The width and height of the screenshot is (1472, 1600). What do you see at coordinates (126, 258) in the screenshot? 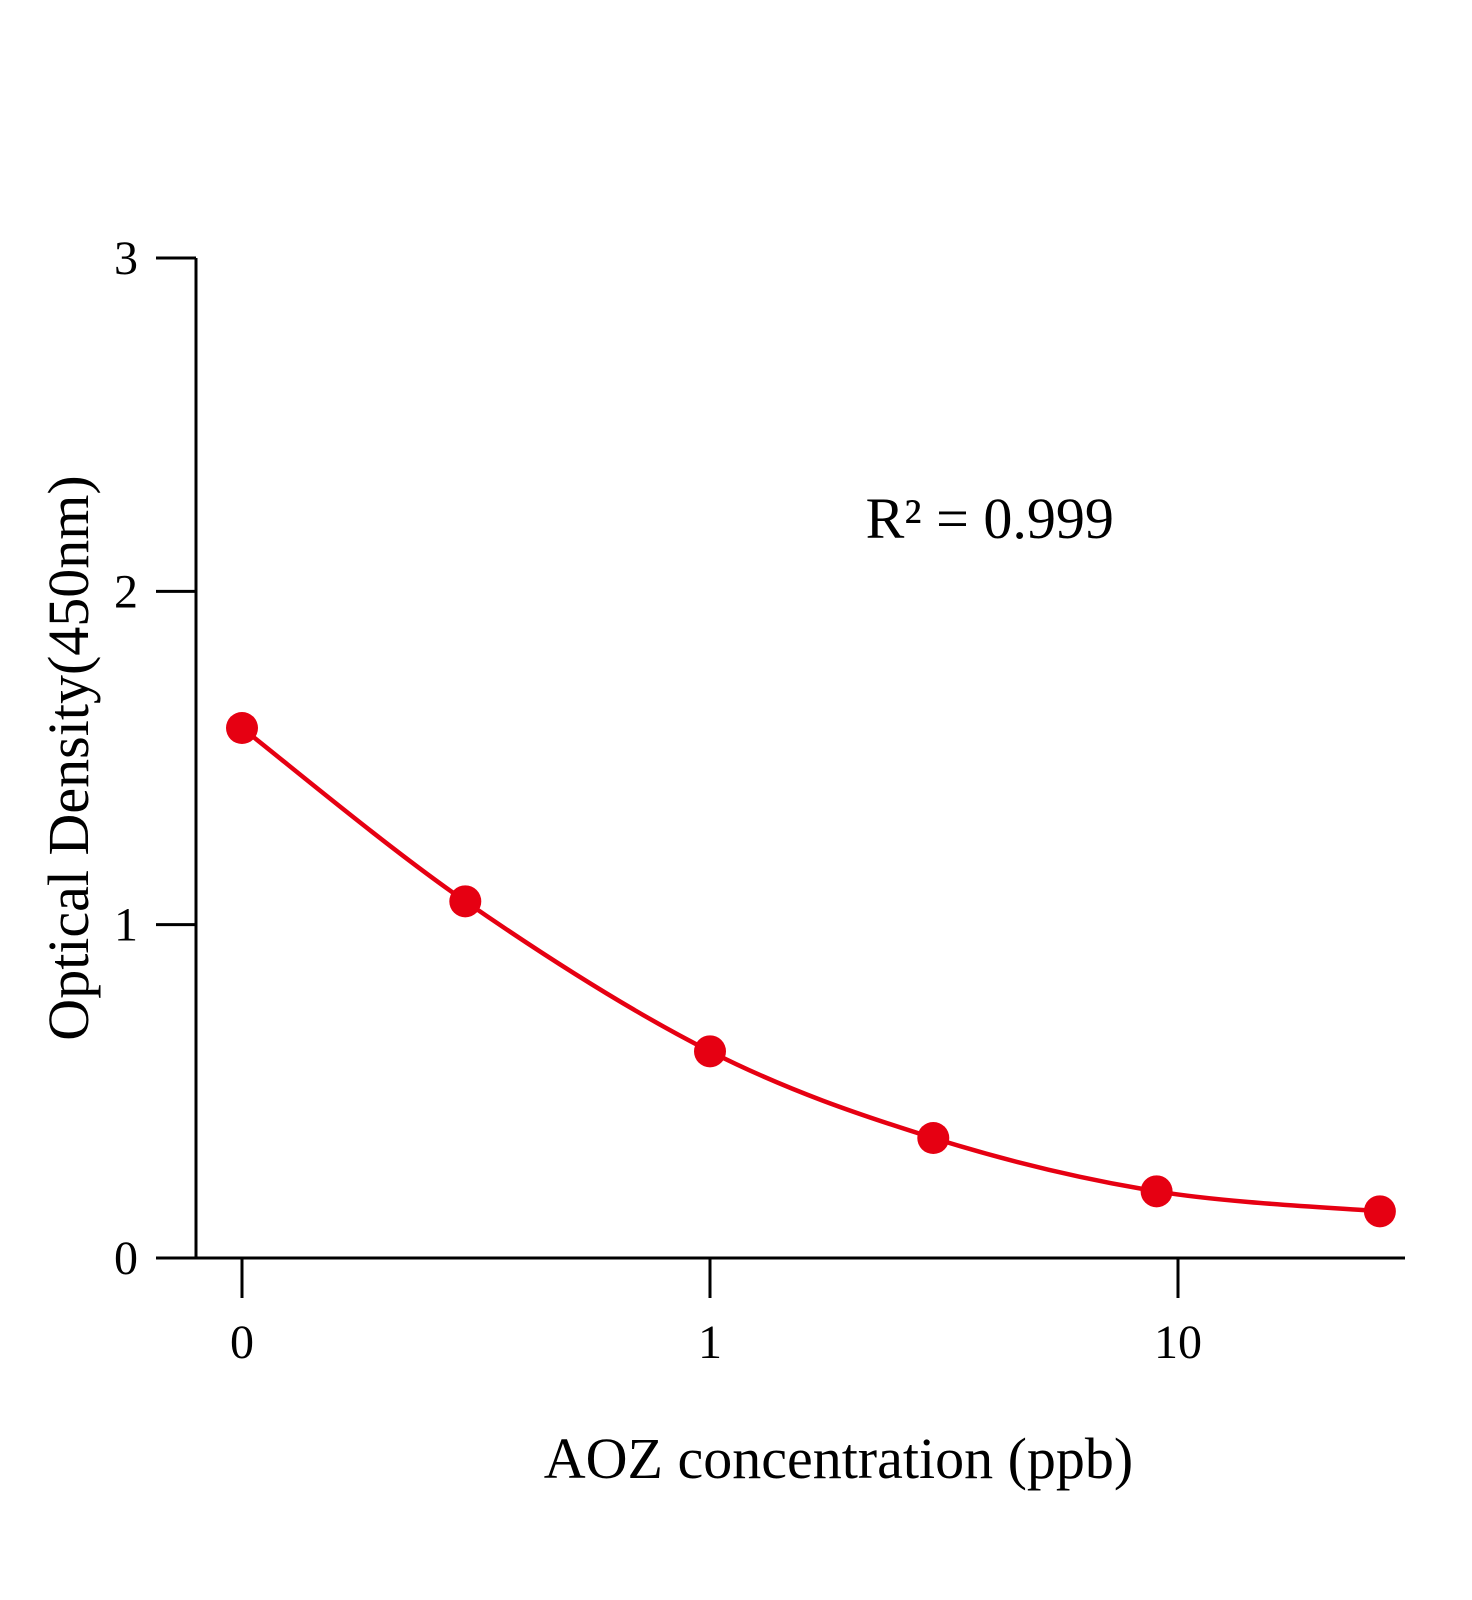
I see `y-tick-label-3: 3` at bounding box center [126, 258].